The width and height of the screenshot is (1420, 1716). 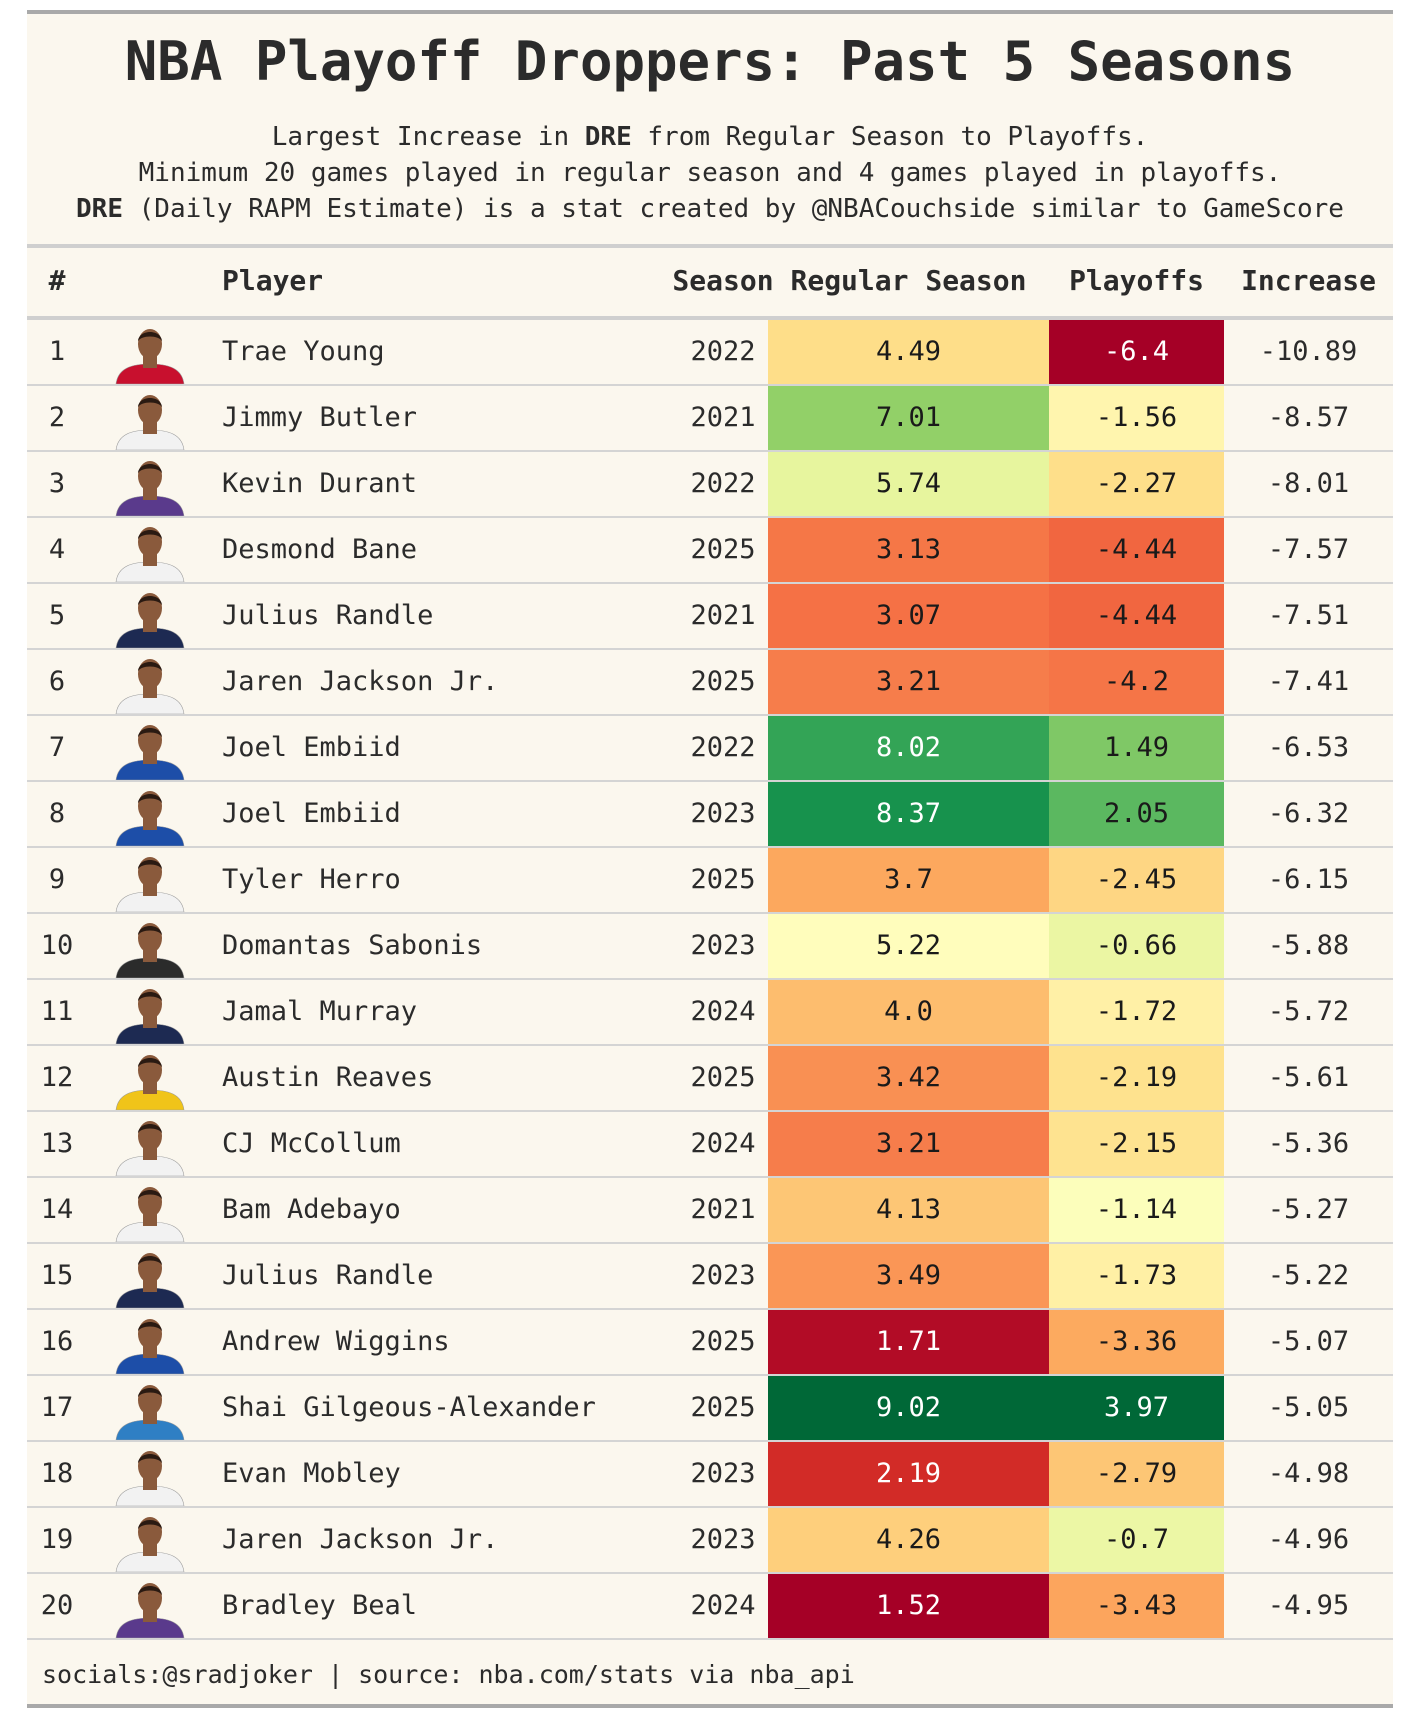 I want to click on table-row: 9 Tyler Herro 2025 3.7 -2.45 -6.15, so click(x=710, y=881).